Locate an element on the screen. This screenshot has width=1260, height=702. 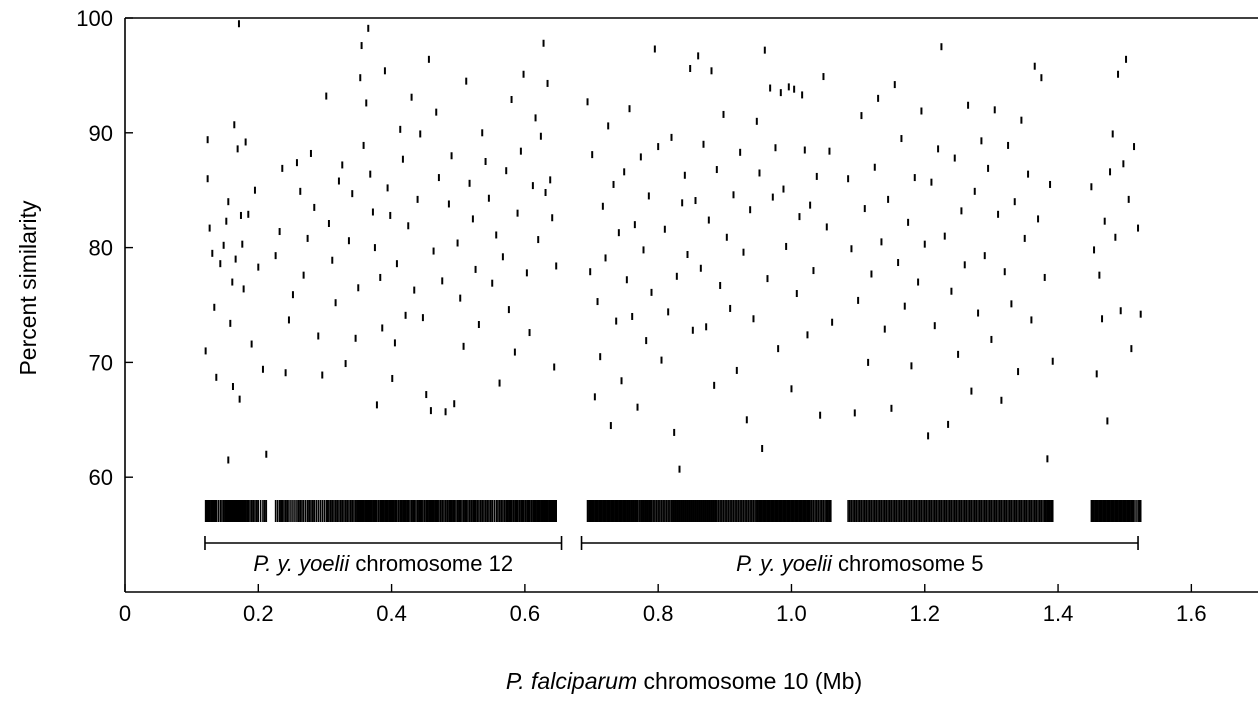
y-tick-label: 90 is located at coordinates (101, 133).